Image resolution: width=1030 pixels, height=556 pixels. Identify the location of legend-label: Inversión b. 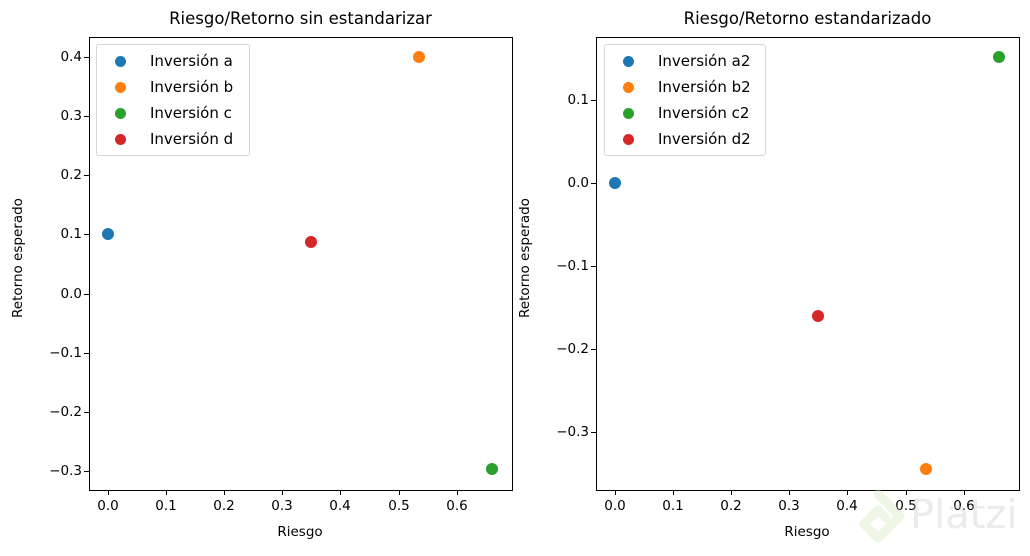
(192, 87).